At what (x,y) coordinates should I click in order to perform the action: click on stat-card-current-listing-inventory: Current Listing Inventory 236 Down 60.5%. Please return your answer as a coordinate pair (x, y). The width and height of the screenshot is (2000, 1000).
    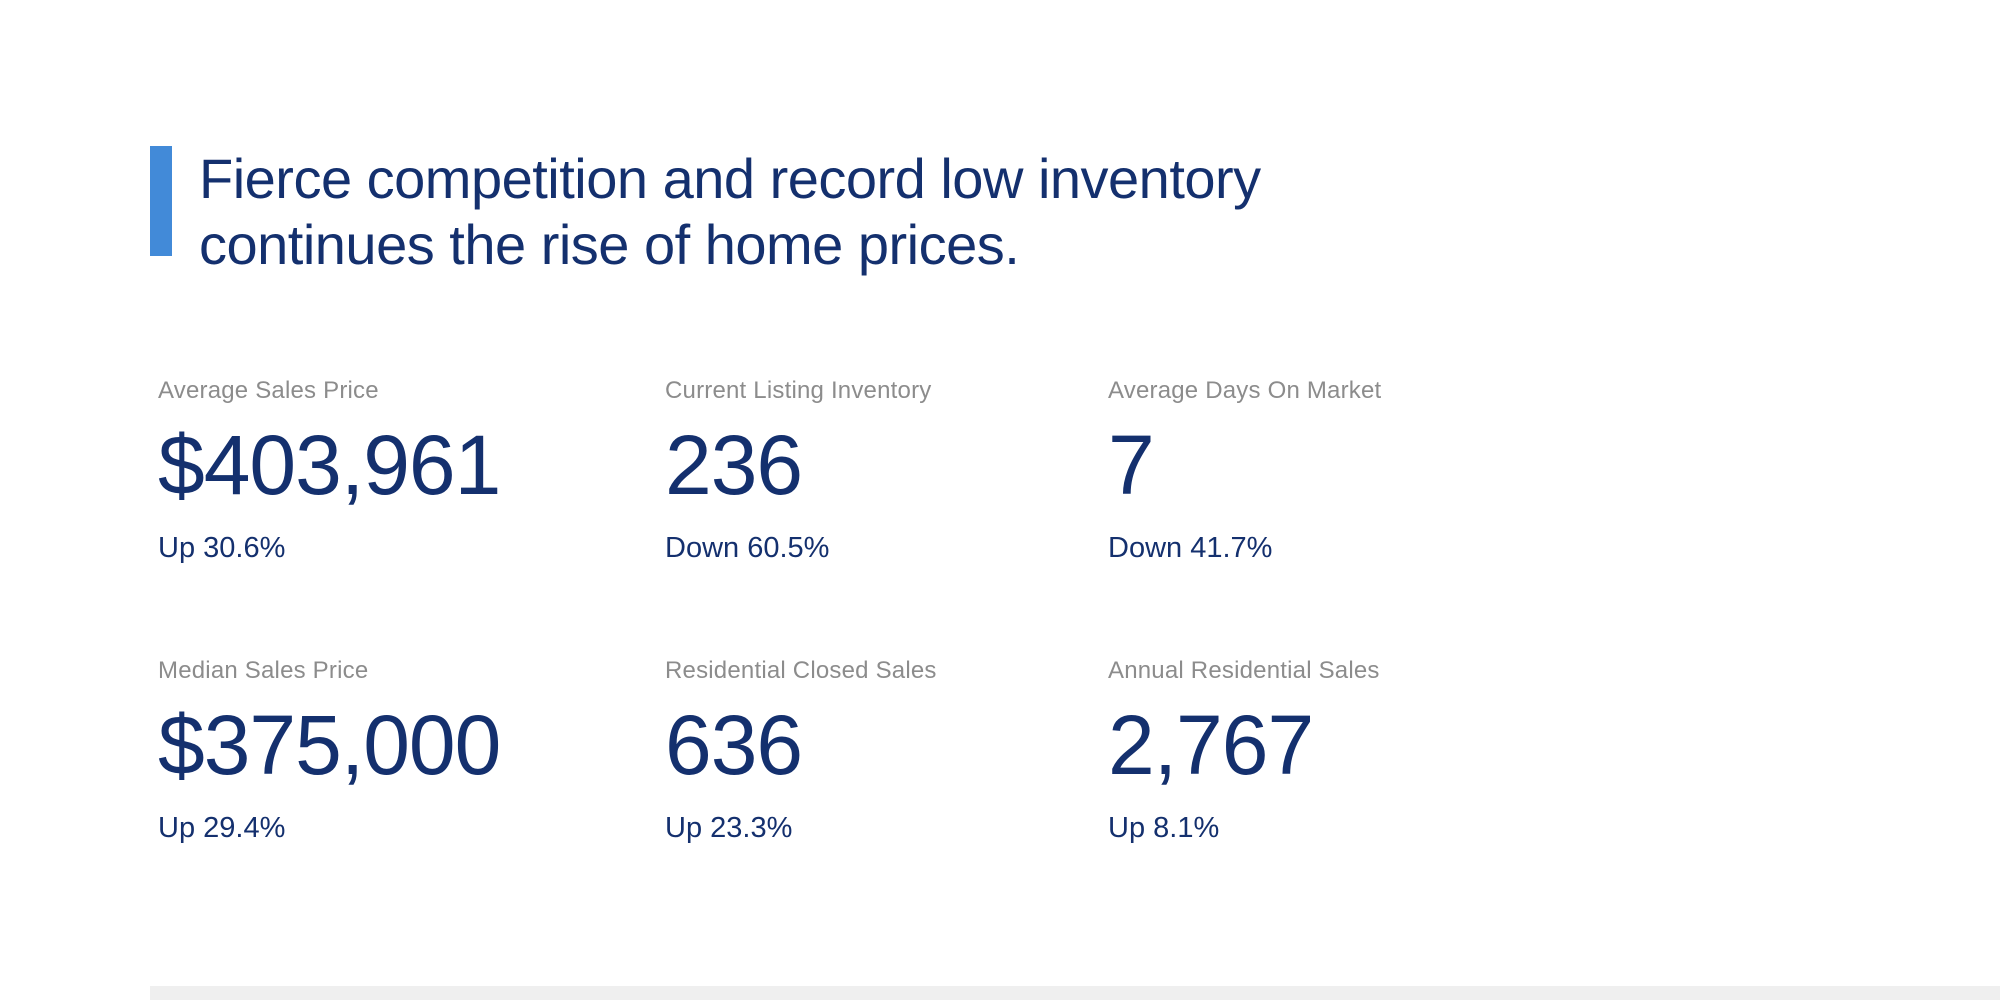
    Looking at the image, I should click on (886, 471).